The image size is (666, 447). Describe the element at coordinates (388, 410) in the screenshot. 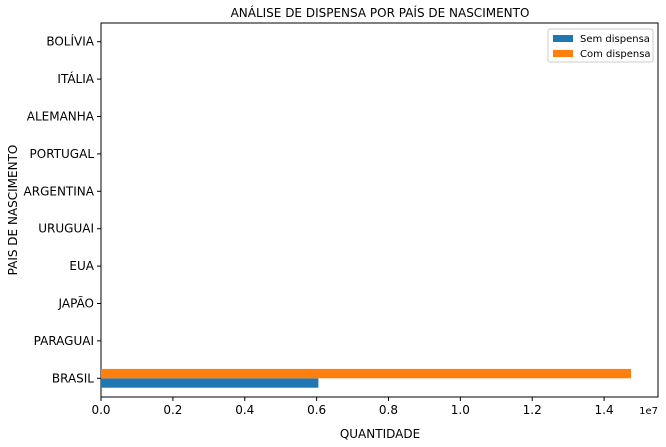

I see `x-tick-label: 0.8` at that location.